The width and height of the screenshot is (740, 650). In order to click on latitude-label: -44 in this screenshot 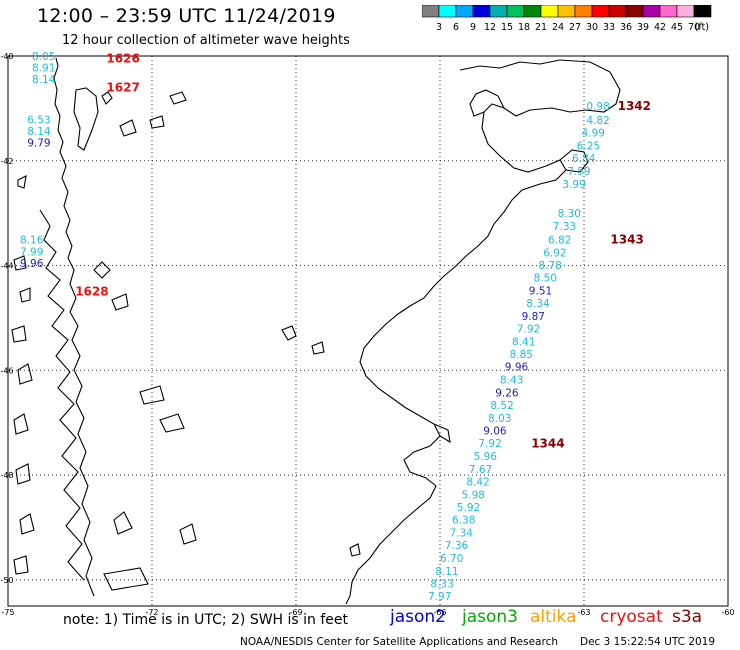, I will do `click(6, 266)`.